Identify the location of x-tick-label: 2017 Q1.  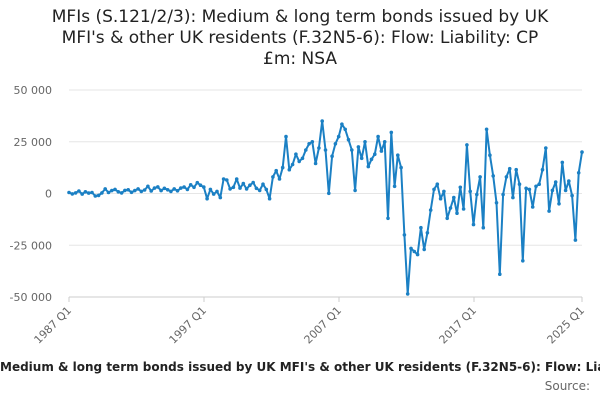
(458, 325).